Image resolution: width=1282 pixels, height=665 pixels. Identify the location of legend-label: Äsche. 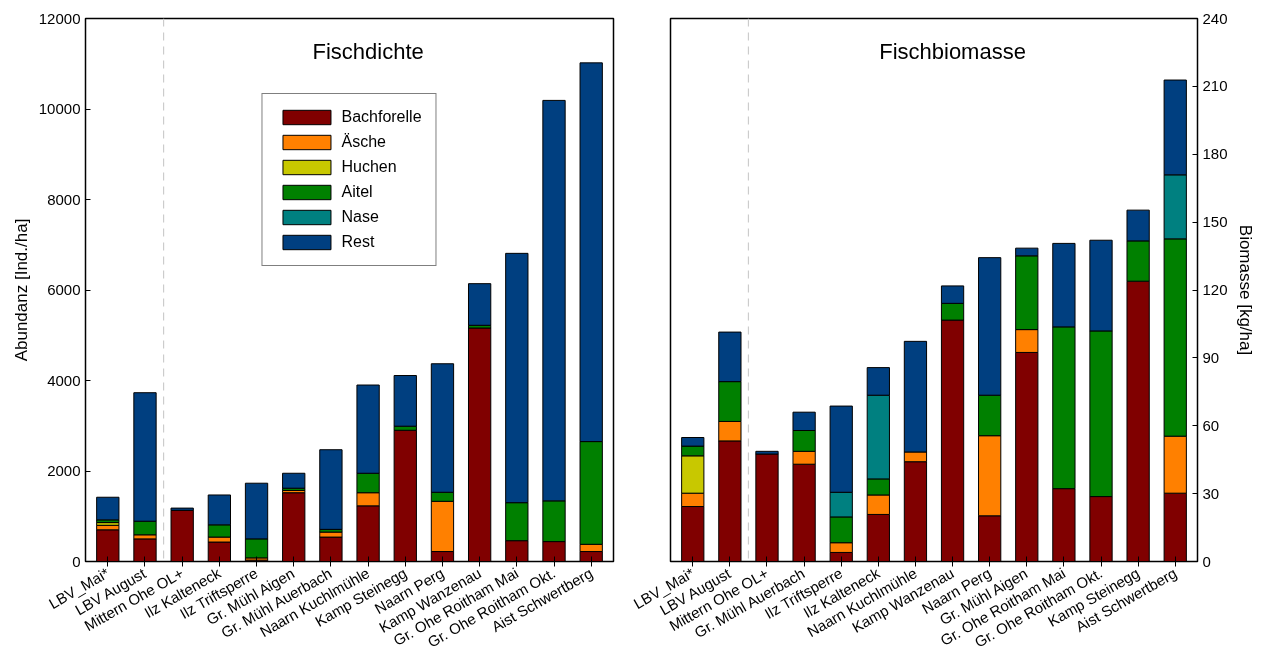
(363, 142).